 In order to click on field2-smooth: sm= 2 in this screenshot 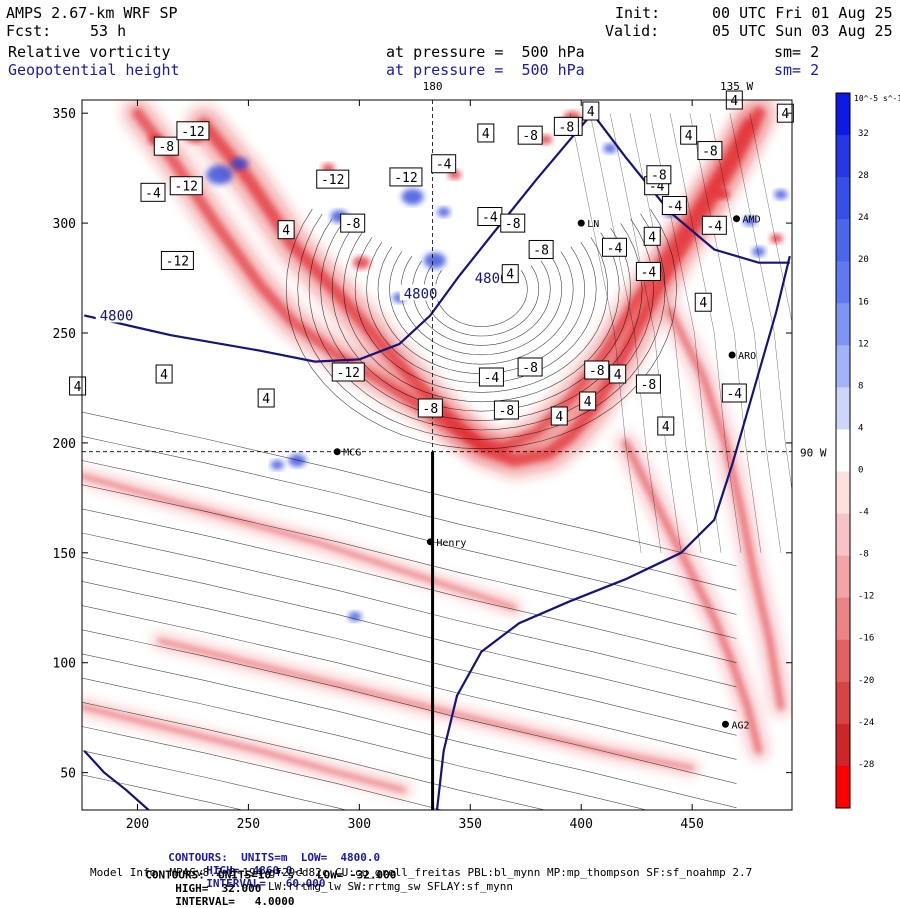, I will do `click(797, 70)`.